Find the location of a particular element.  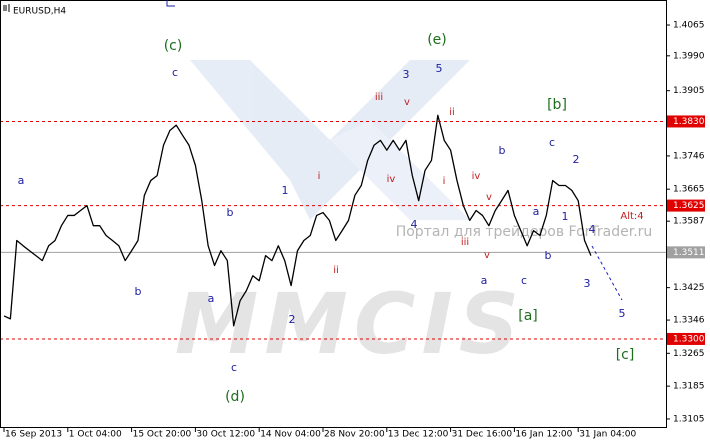

x-tick-label: 14 Nov 04:00 is located at coordinates (290, 435).